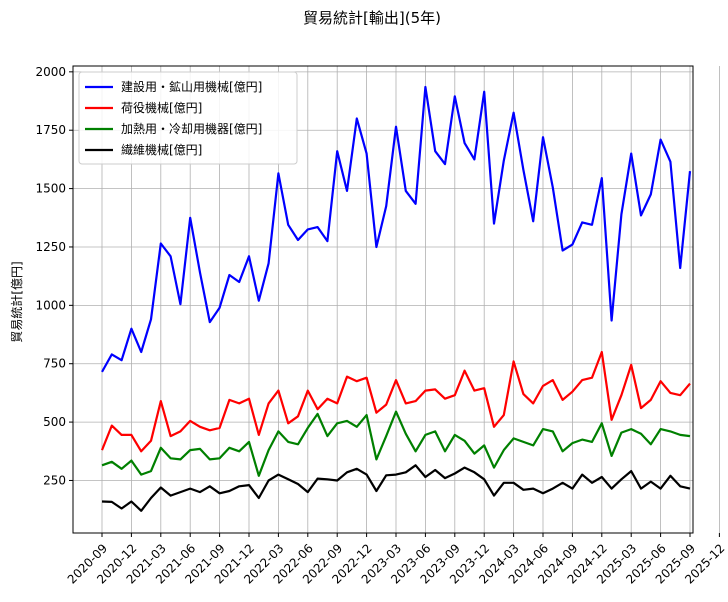 The width and height of the screenshot is (728, 602). What do you see at coordinates (54, 480) in the screenshot?
I see `y-tick-label: 250` at bounding box center [54, 480].